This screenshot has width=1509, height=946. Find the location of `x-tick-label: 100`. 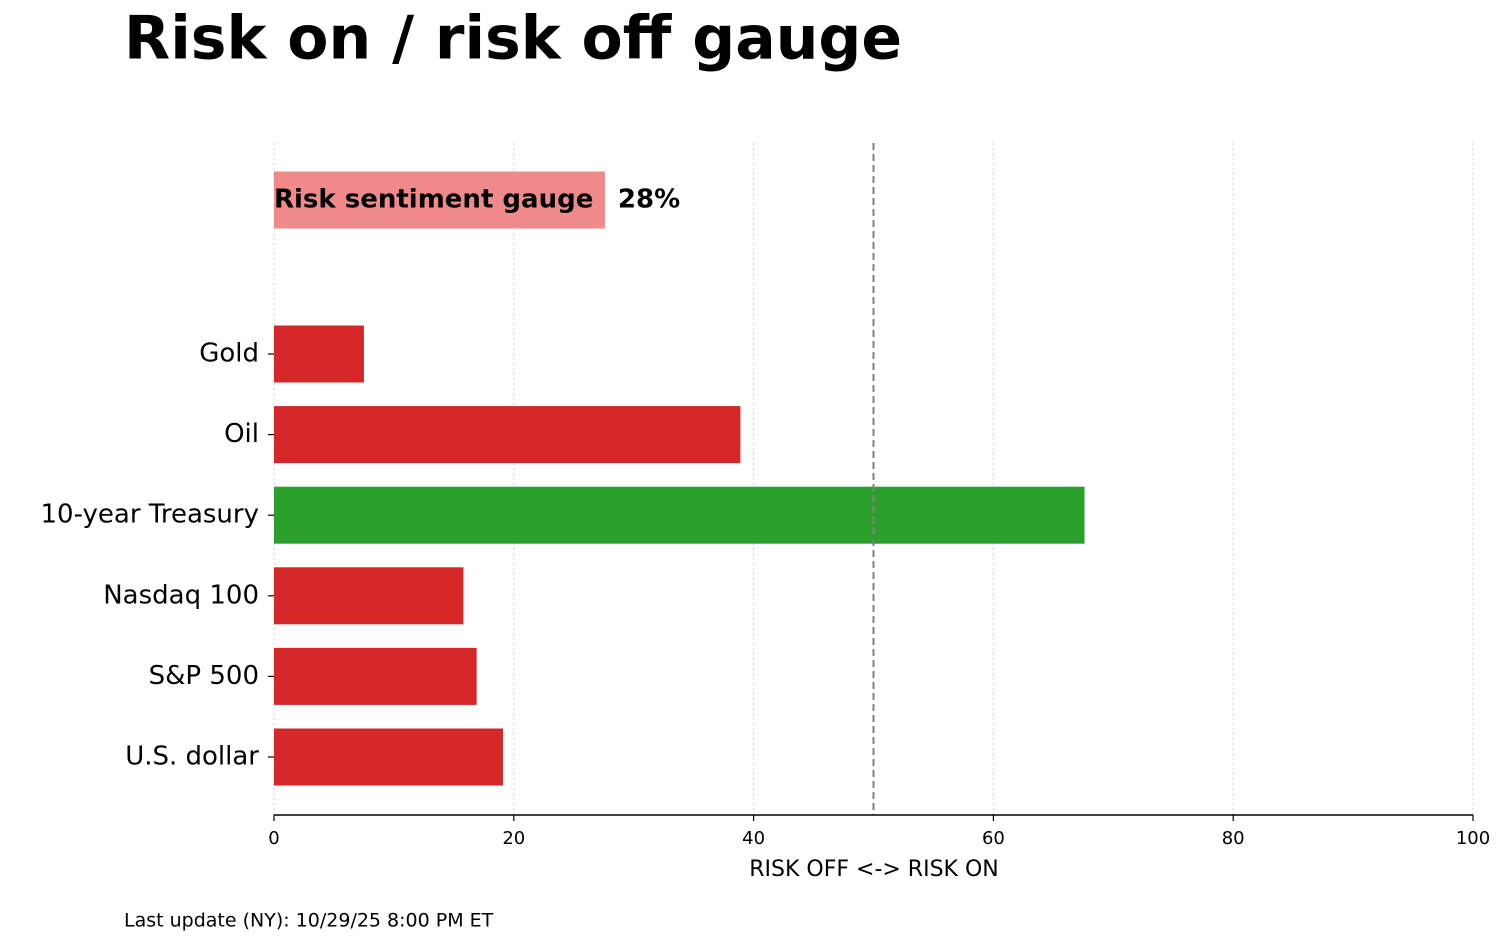

x-tick-label: 100 is located at coordinates (1473, 838).